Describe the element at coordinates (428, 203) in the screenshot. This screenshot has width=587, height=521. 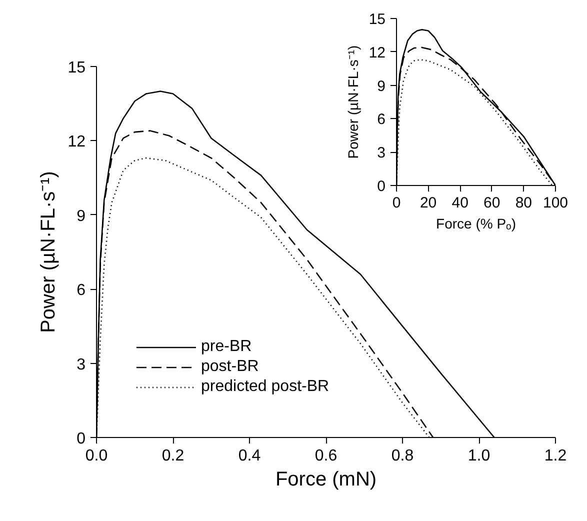
I see `x-tick-label: 20` at that location.